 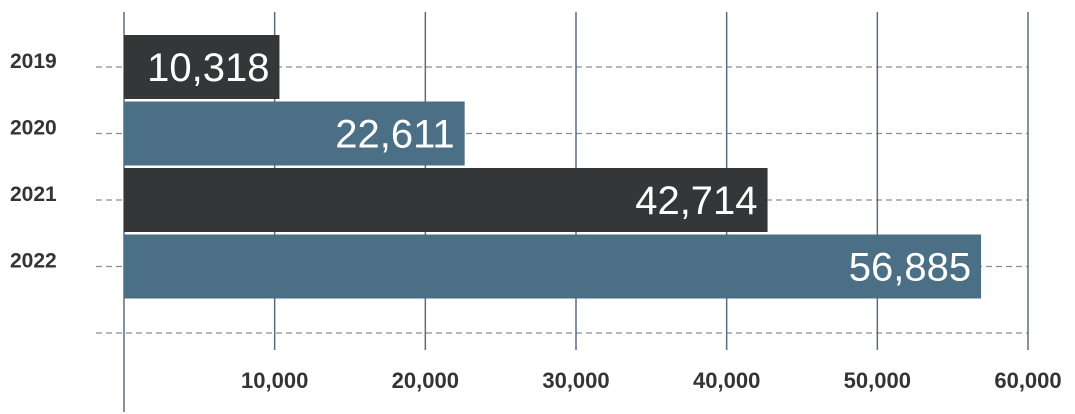 What do you see at coordinates (910, 268) in the screenshot?
I see `bar-value-label: 56,885` at bounding box center [910, 268].